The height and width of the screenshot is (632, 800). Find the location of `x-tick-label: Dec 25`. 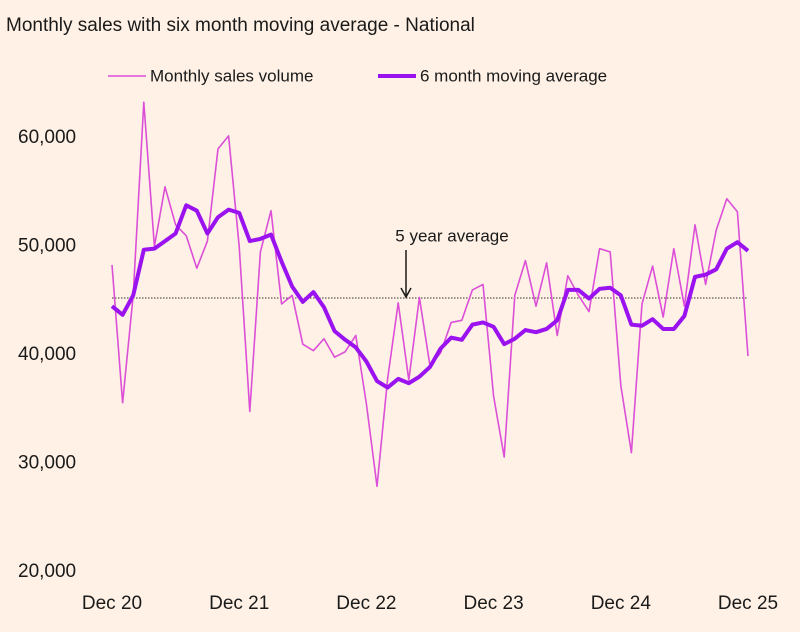

x-tick-label: Dec 25 is located at coordinates (748, 603).